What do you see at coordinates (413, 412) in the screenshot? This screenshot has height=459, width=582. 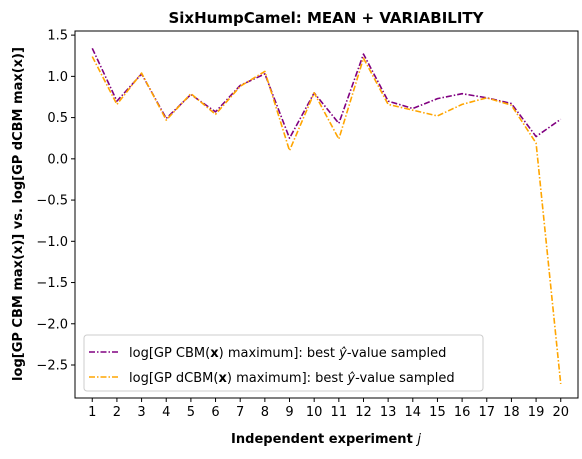 I see `x-tick-label: 14` at bounding box center [413, 412].